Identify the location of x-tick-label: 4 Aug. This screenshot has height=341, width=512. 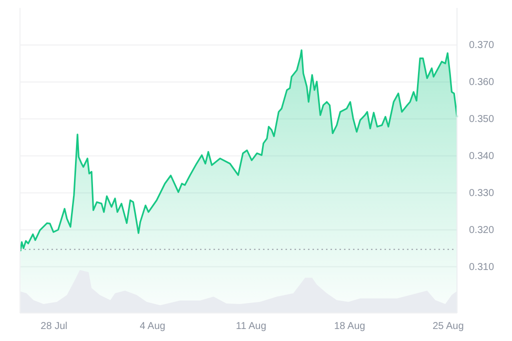
(153, 326).